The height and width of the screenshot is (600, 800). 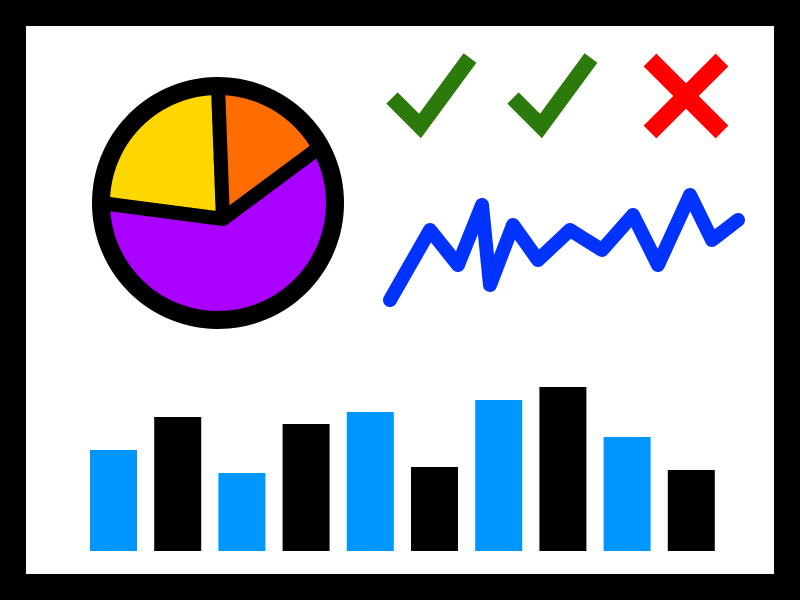 I want to click on line-series, so click(x=564, y=247).